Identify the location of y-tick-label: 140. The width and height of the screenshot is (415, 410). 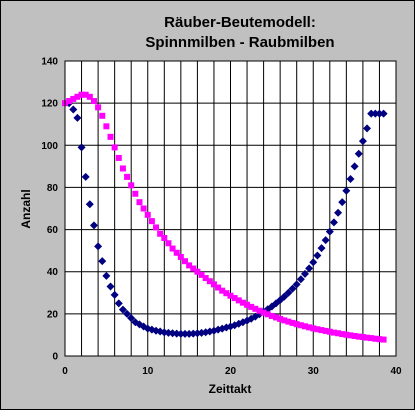
(49, 62).